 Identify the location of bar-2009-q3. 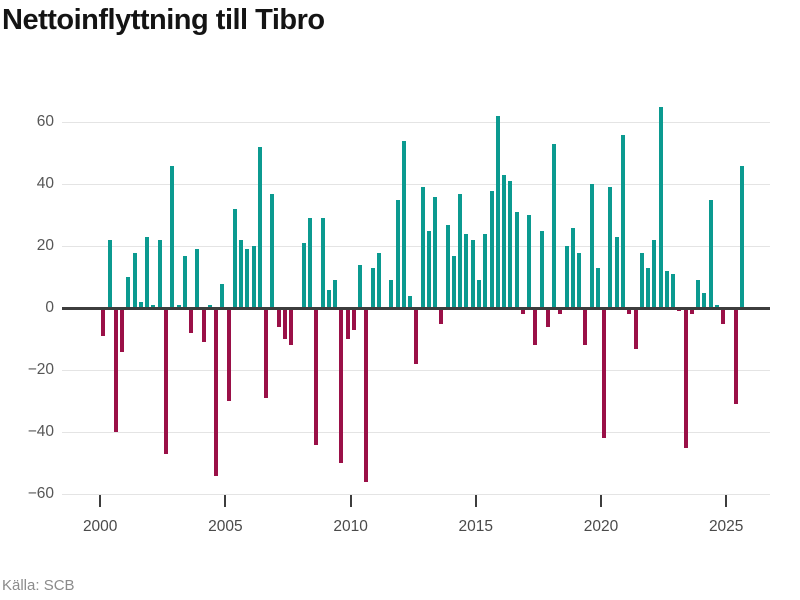
(341, 386).